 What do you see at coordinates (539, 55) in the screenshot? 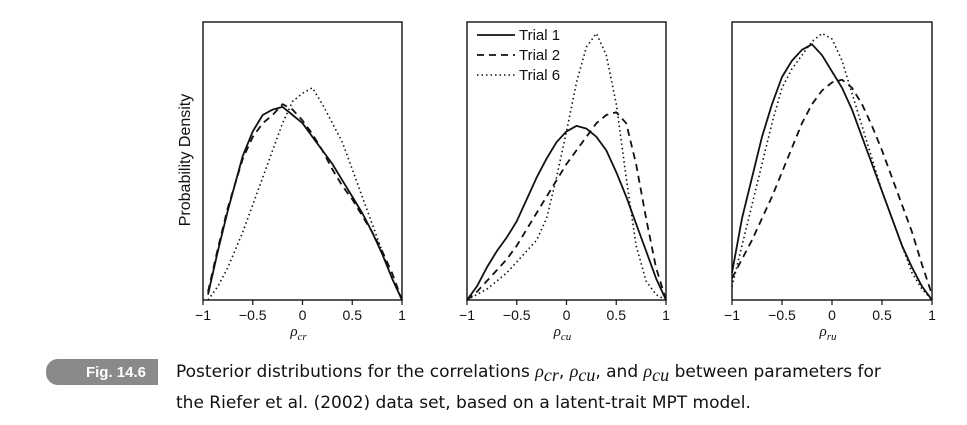
I see `legend-label: Trial 2` at bounding box center [539, 55].